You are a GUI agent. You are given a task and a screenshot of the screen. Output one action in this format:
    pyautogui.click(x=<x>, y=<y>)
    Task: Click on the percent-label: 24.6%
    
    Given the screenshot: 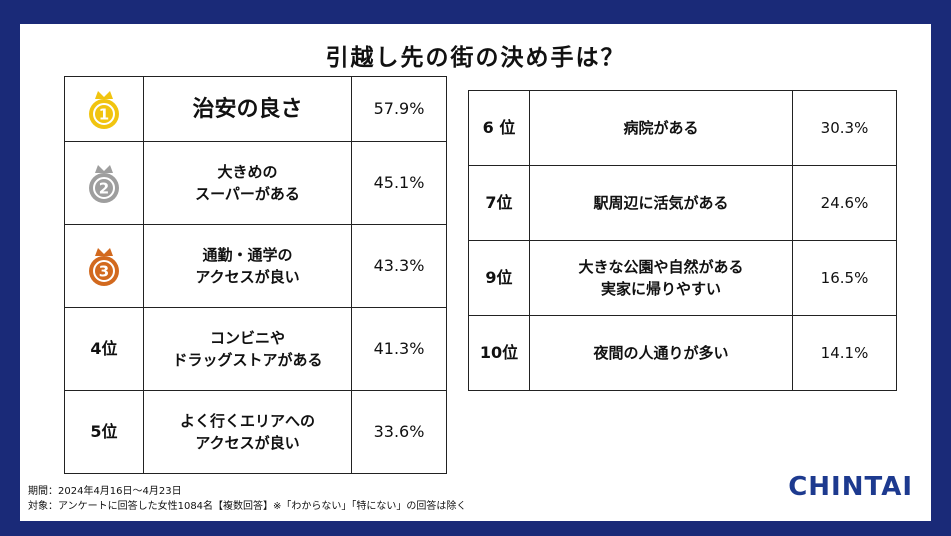 What is the action you would take?
    pyautogui.click(x=844, y=203)
    